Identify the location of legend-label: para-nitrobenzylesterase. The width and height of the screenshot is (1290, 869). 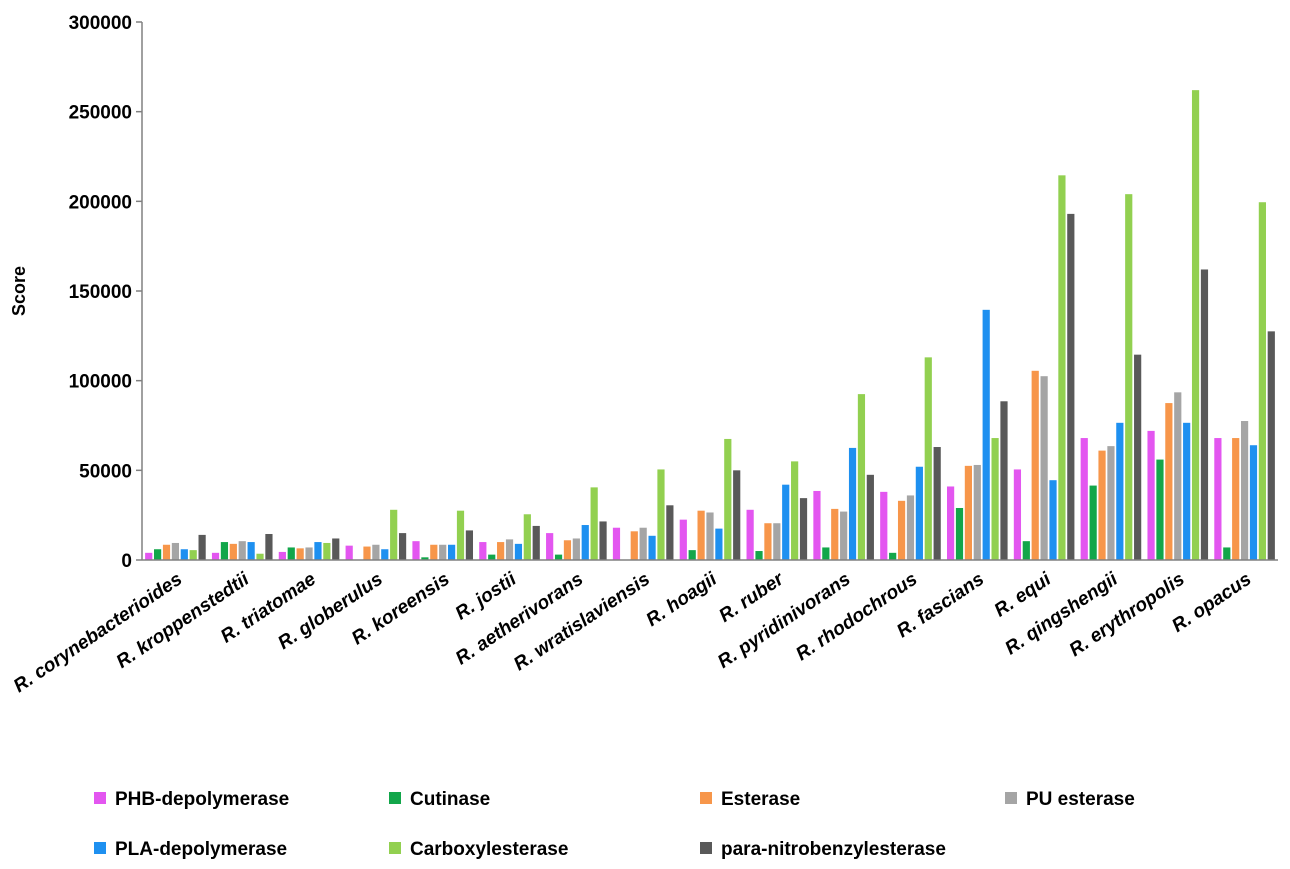
(833, 849).